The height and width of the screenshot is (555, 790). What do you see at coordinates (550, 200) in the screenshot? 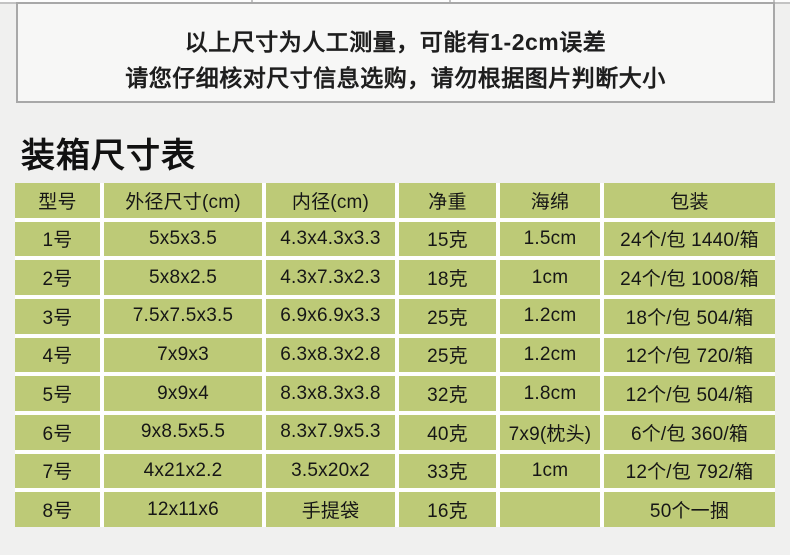
I see `column-header-sponge: 海绵` at bounding box center [550, 200].